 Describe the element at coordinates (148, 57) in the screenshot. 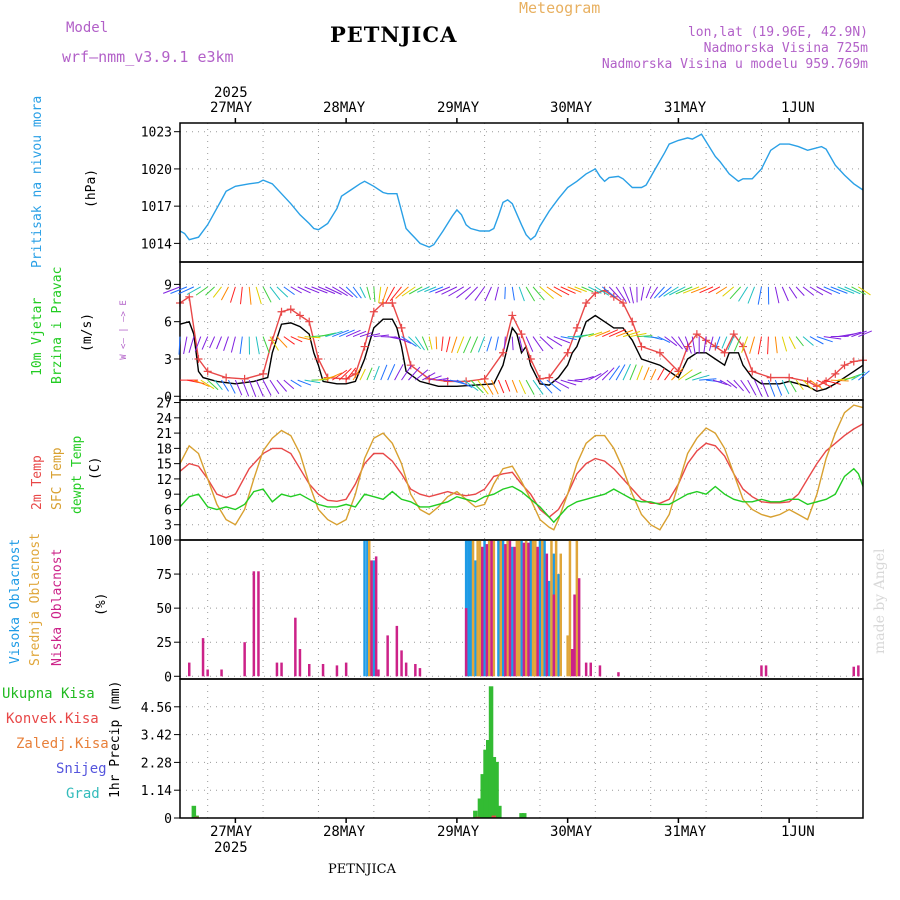

I see `model-name: wrf–nmm_v3.9.1 e3km` at that location.